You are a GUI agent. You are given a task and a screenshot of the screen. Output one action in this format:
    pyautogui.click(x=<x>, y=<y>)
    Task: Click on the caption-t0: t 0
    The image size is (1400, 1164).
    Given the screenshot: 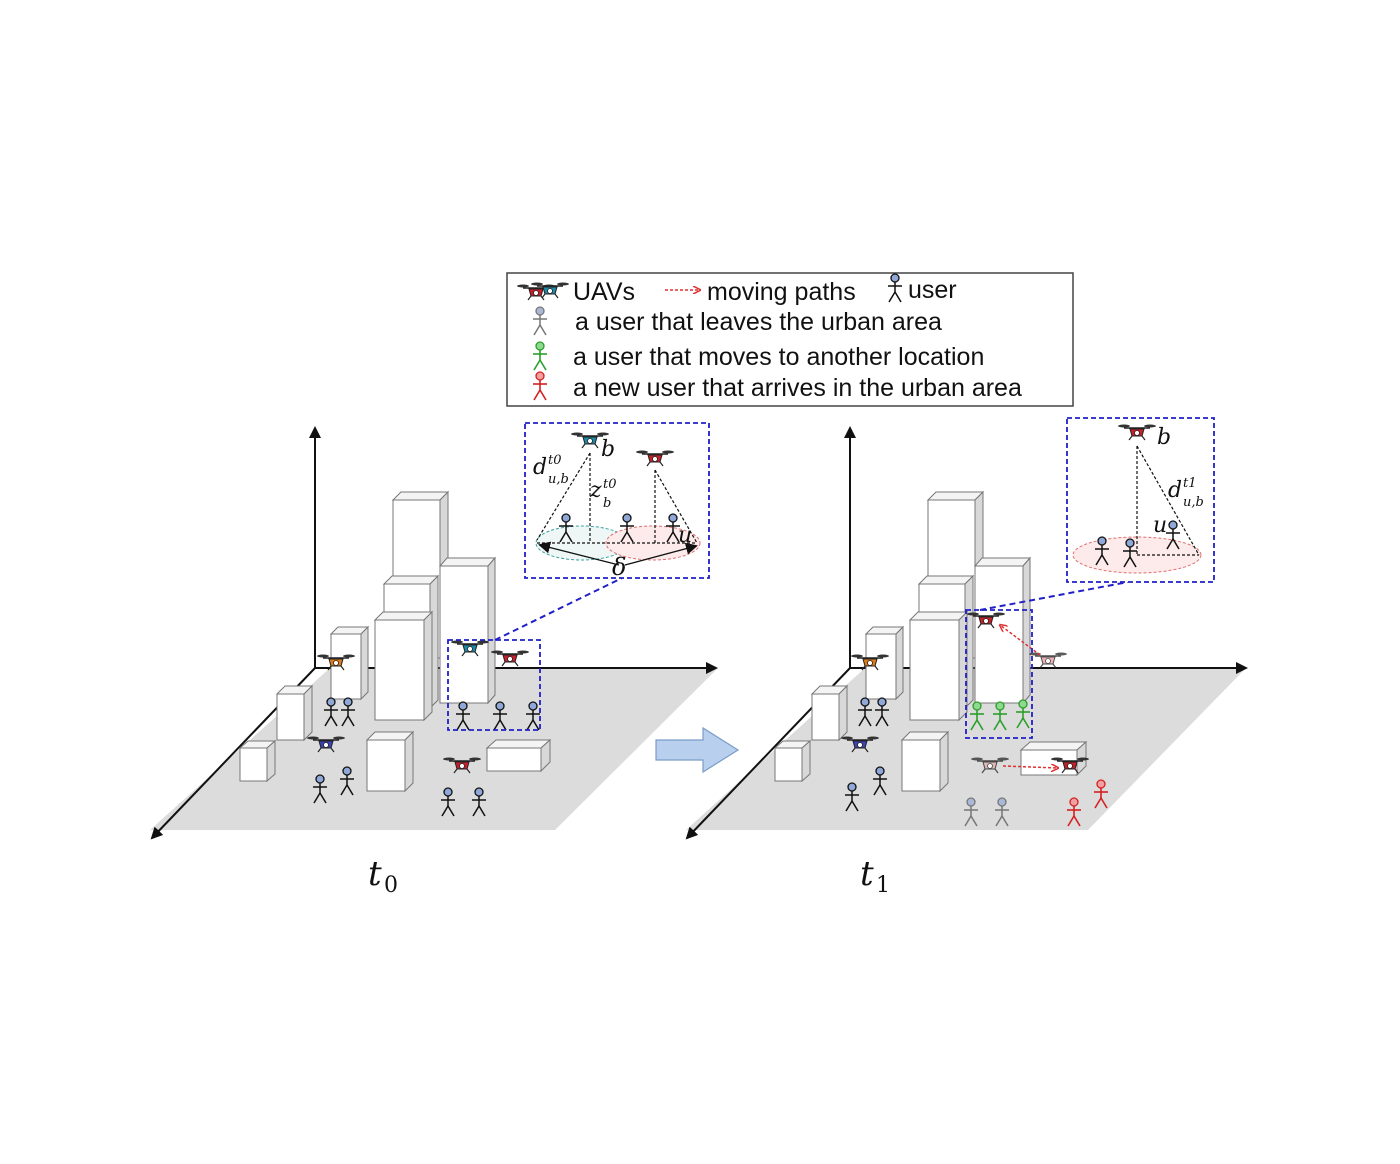 What is the action you would take?
    pyautogui.click(x=383, y=876)
    